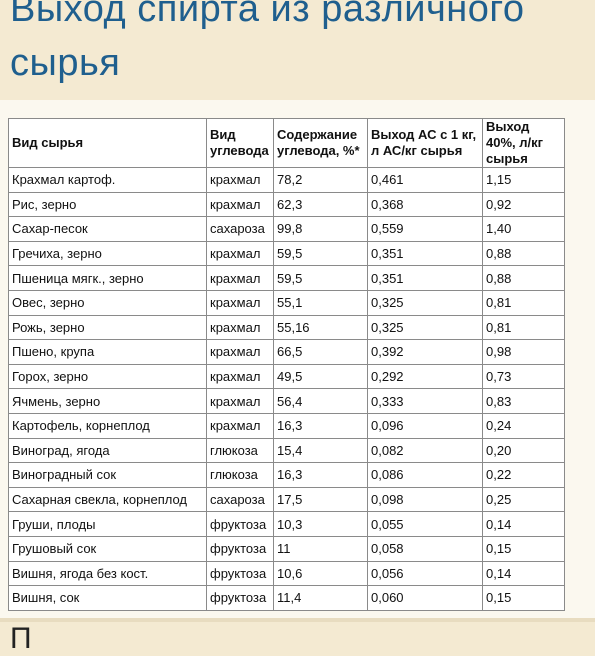 This screenshot has height=656, width=595. I want to click on cell-carb-content: 99,8, so click(320, 229).